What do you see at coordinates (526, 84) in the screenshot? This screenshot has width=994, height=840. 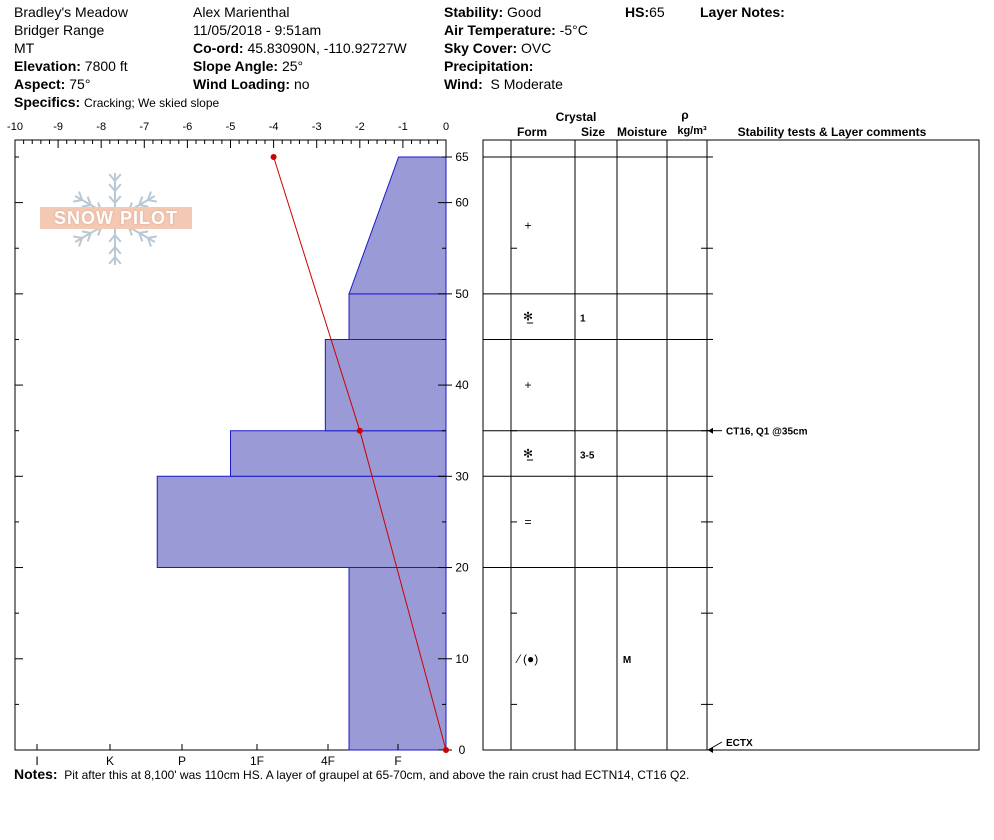 I see `wind-value: S Moderate` at bounding box center [526, 84].